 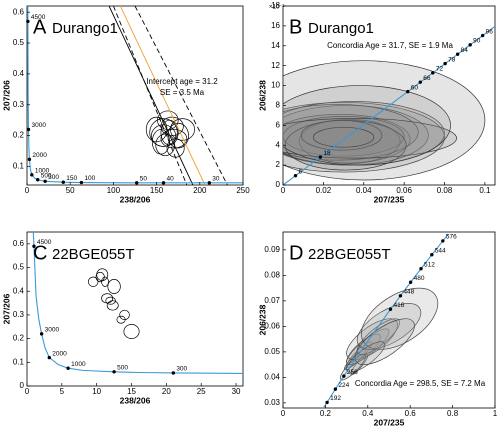 I want to click on y-tick-label: 8, so click(x=278, y=105).